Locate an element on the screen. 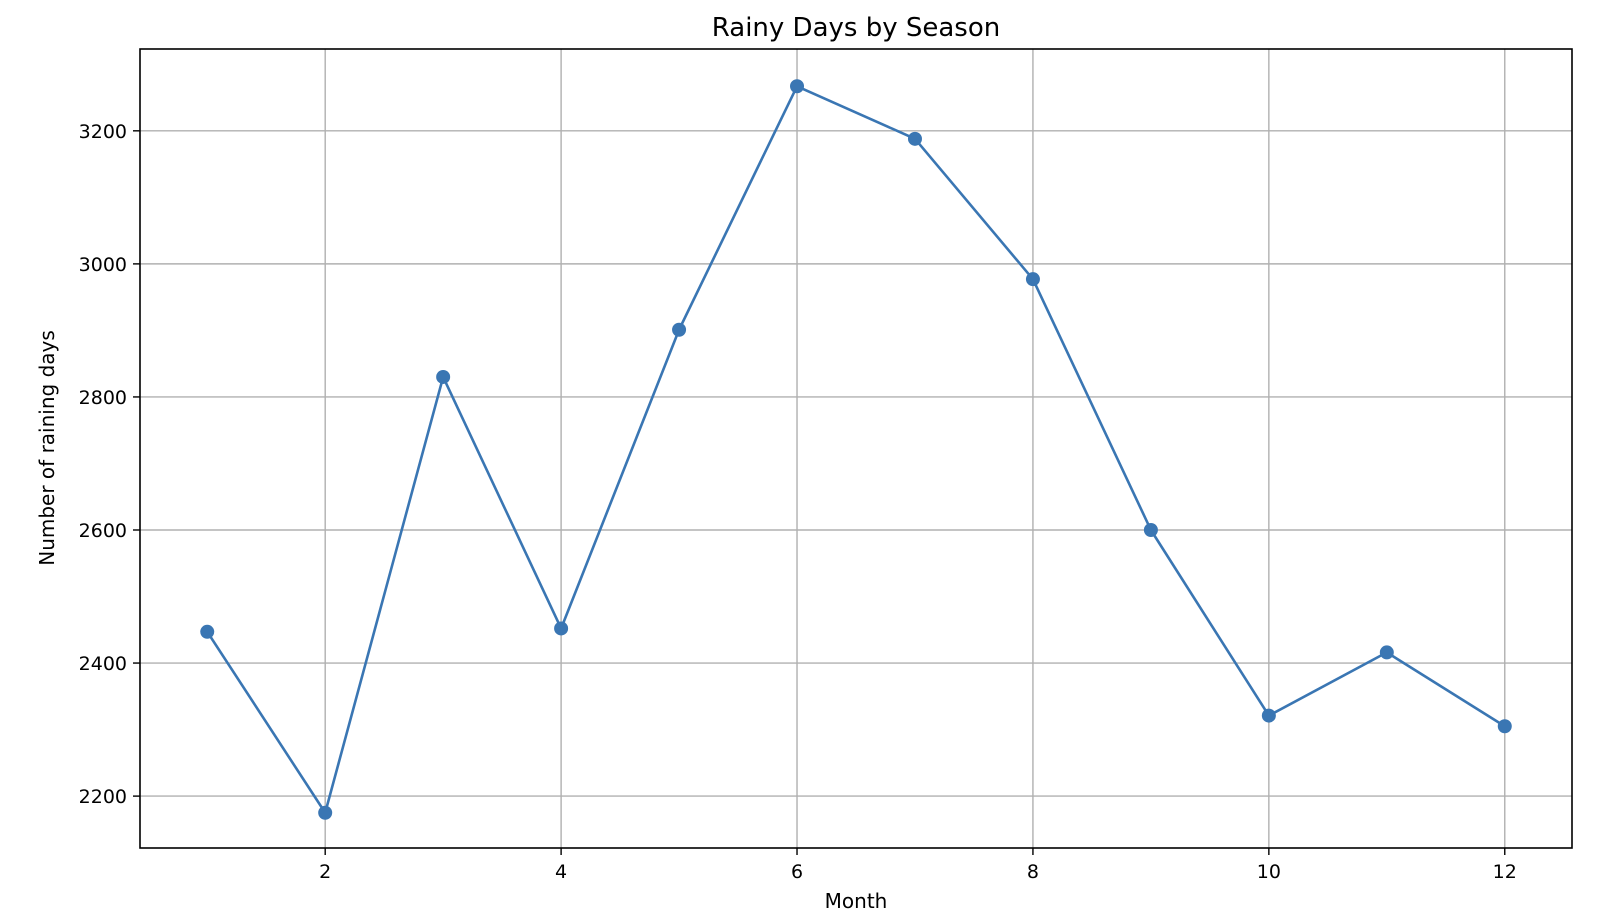 The width and height of the screenshot is (1608, 914). y-axis-label: Number of raining days is located at coordinates (47, 448).